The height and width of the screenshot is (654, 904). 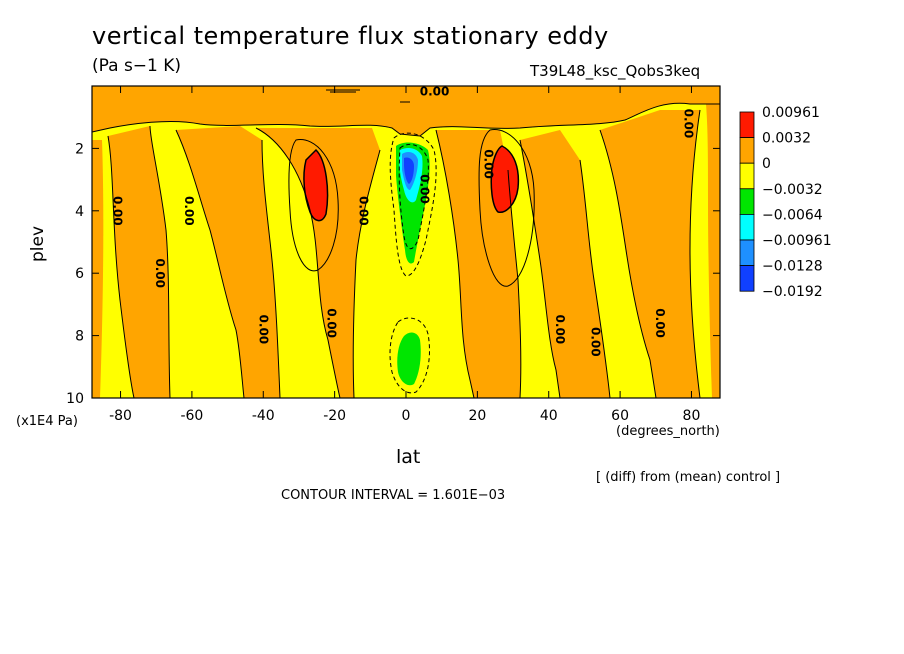 What do you see at coordinates (98, 269) in the screenshot?
I see `fill-orange-left-edge` at bounding box center [98, 269].